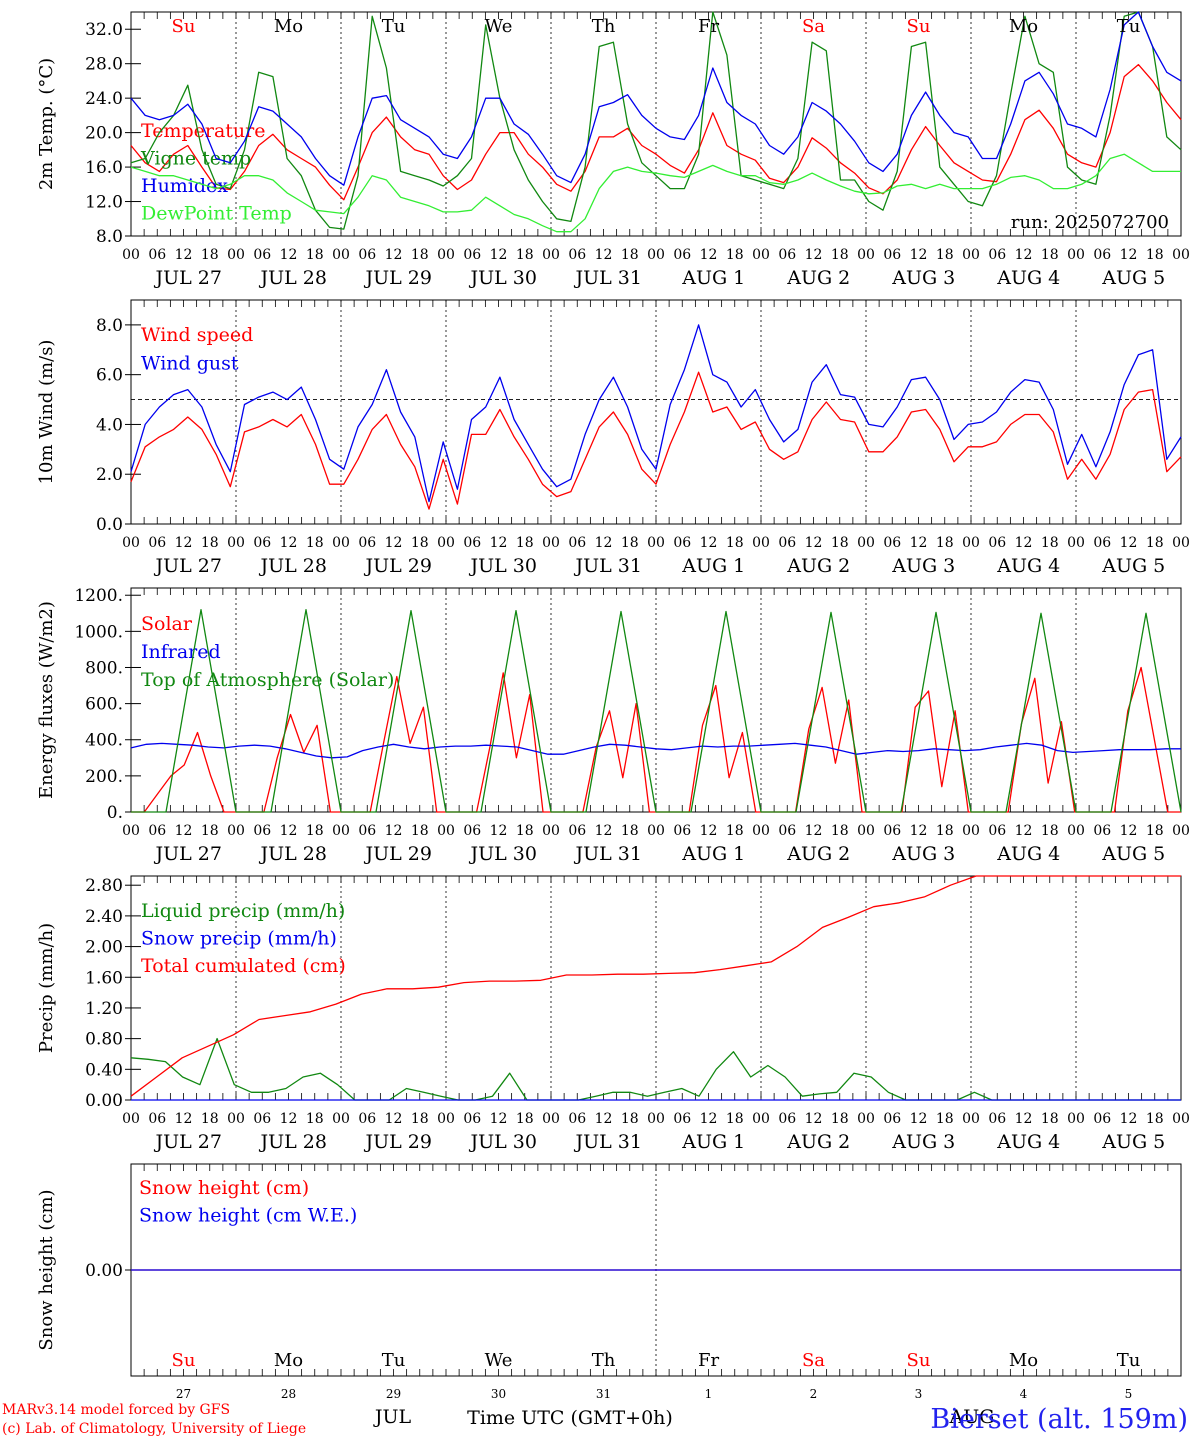 This screenshot has height=1440, width=1194. What do you see at coordinates (109, 525) in the screenshot?
I see `y-tick-label: 0.0` at bounding box center [109, 525].